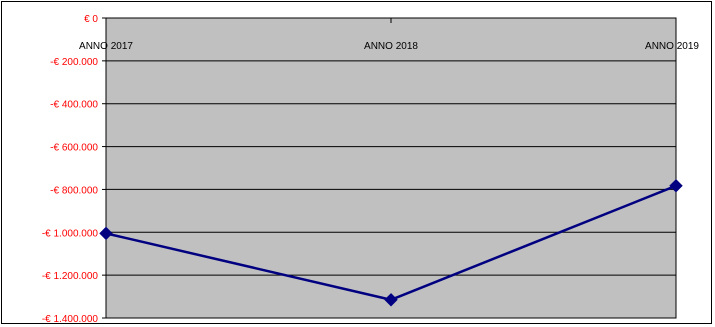 This screenshot has height=327, width=715. I want to click on x-tick-label: ANNO 2019, so click(672, 46).